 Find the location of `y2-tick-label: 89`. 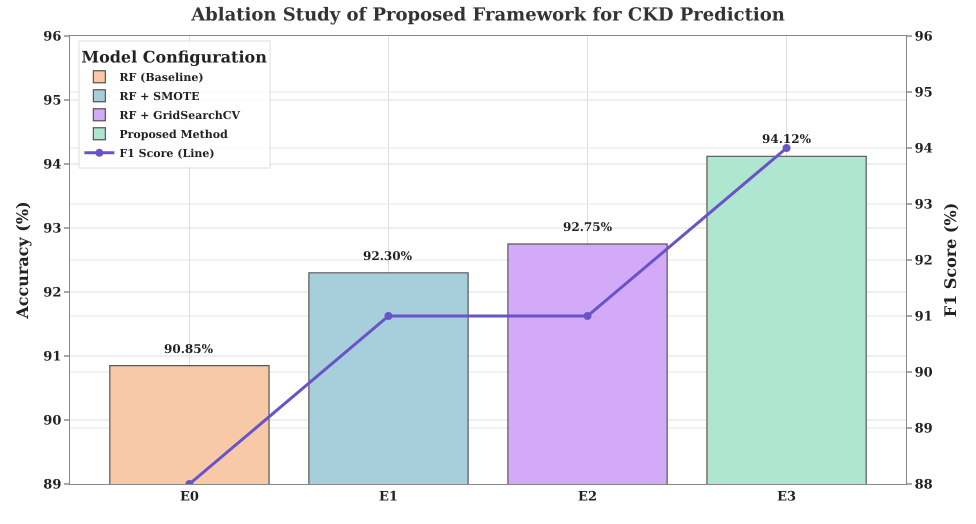

y2-tick-label: 89 is located at coordinates (923, 429).